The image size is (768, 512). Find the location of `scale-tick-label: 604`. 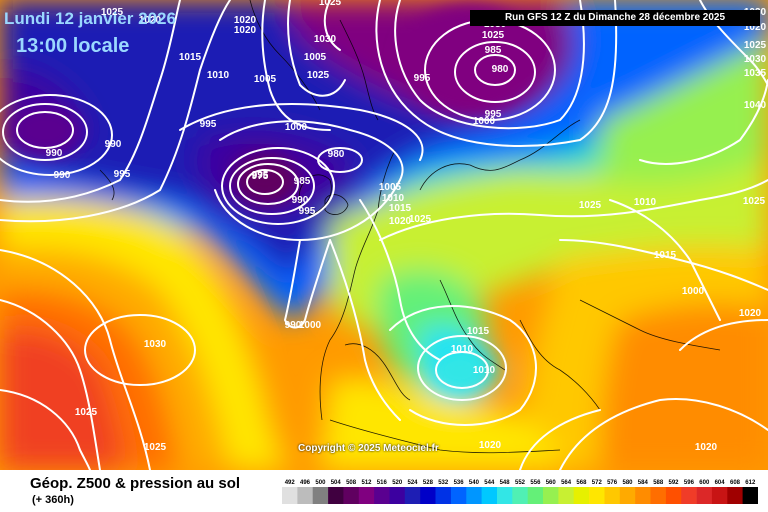

scale-tick-label: 604 is located at coordinates (720, 483).